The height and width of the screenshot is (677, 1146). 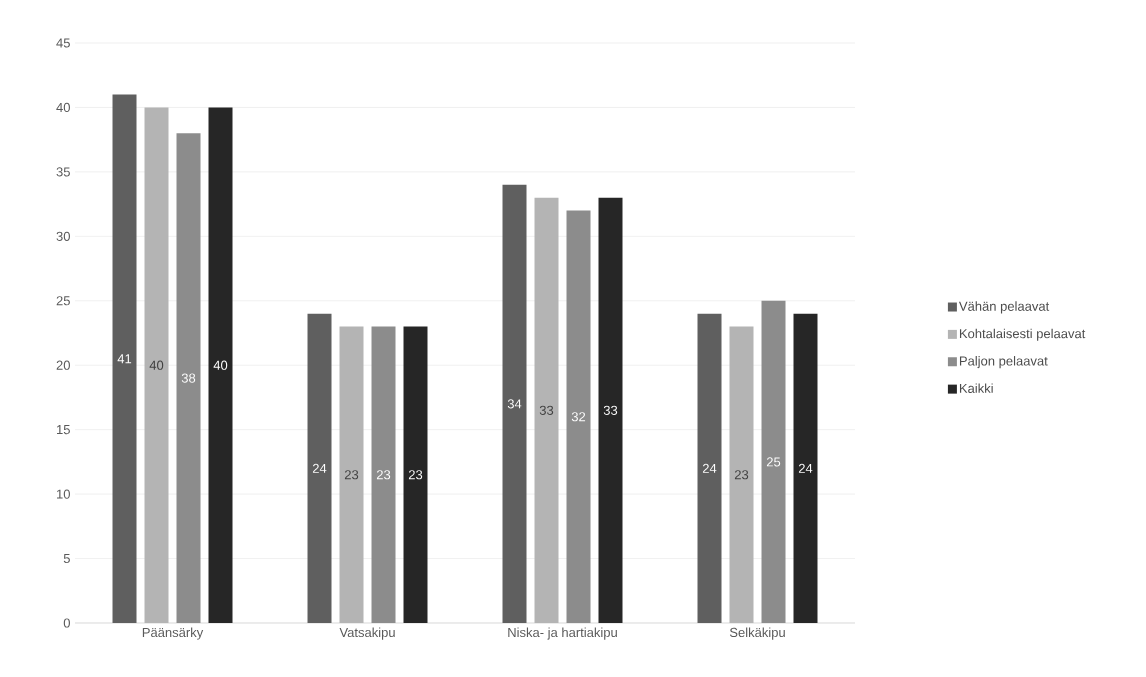 What do you see at coordinates (367, 633) in the screenshot?
I see `x-tick-label: Vatsakipu` at bounding box center [367, 633].